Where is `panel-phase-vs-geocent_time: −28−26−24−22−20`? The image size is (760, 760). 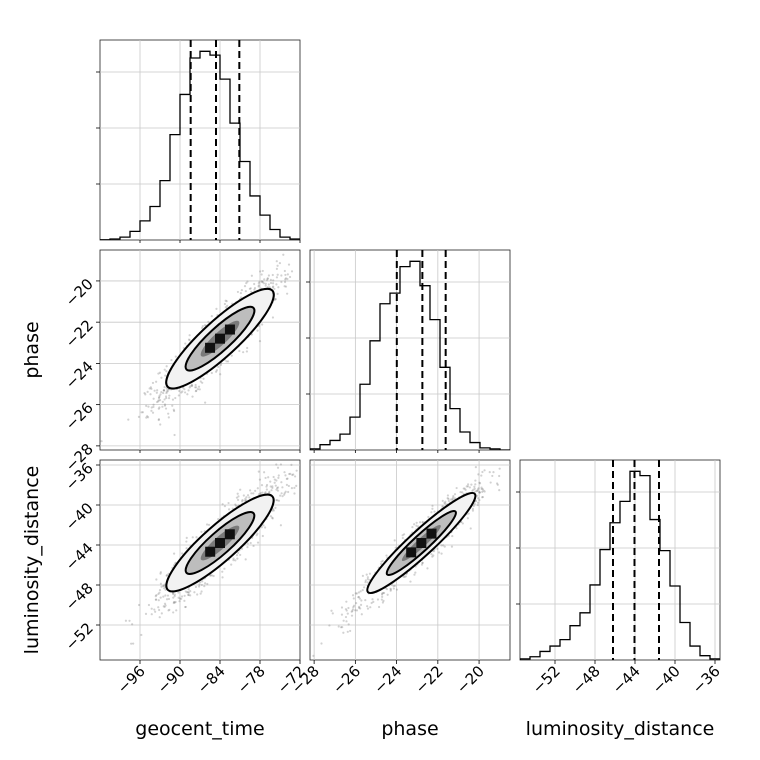
panel-phase-vs-geocent_time: −28−26−24−22−20 is located at coordinates (181, 362).